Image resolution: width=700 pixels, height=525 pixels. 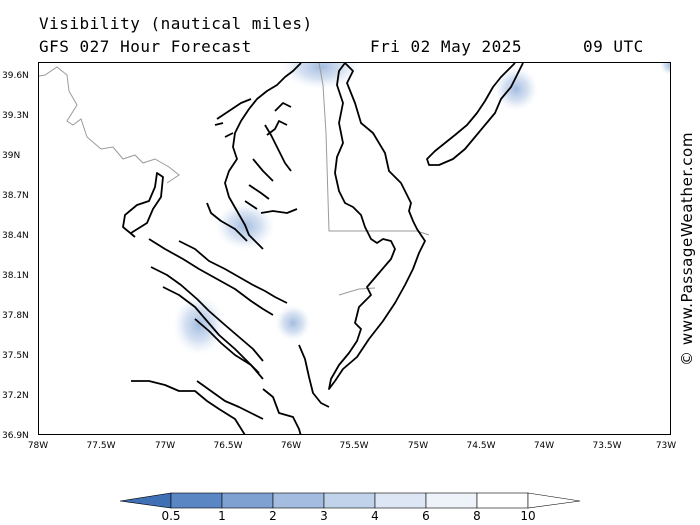 I want to click on lat-label: 39.3N, so click(x=15, y=116).